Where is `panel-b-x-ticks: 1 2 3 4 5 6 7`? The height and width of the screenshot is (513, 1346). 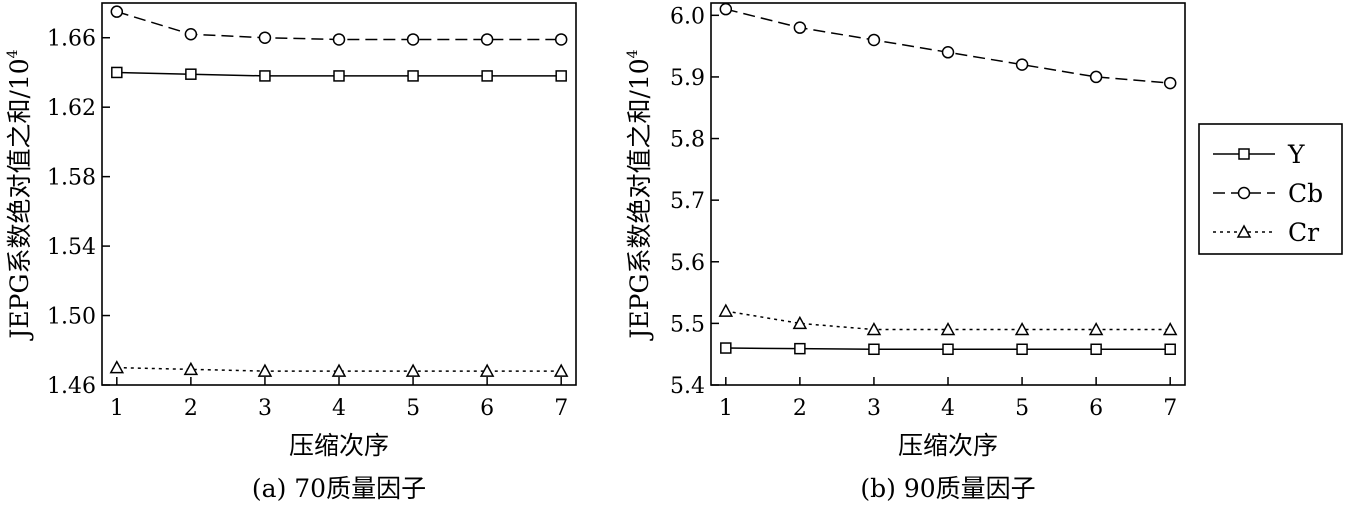 panel-b-x-ticks: 1 2 3 4 5 6 7 is located at coordinates (948, 399).